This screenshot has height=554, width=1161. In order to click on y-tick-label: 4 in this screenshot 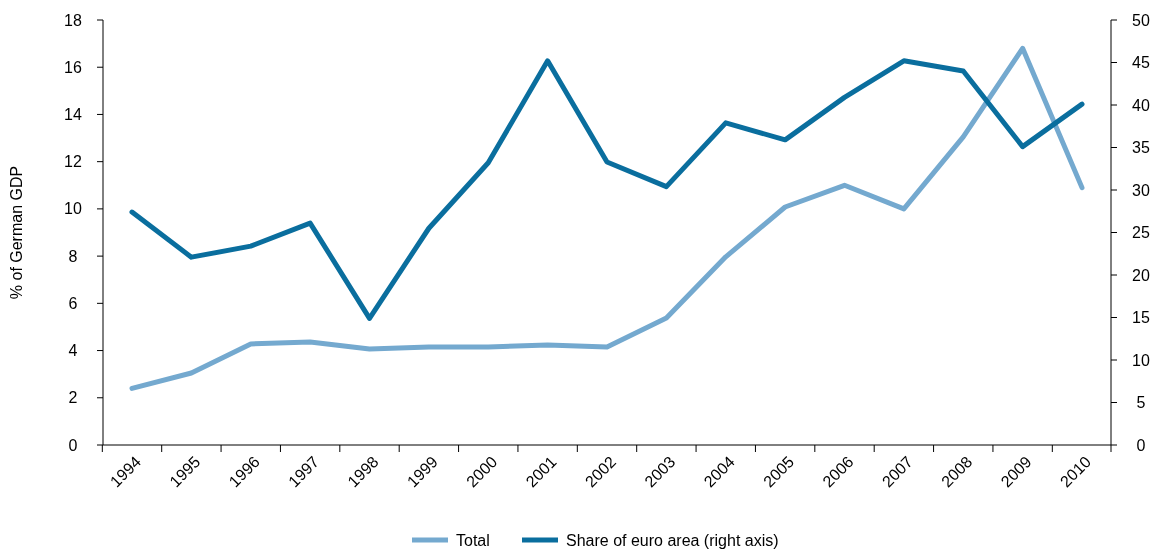, I will do `click(73, 351)`.